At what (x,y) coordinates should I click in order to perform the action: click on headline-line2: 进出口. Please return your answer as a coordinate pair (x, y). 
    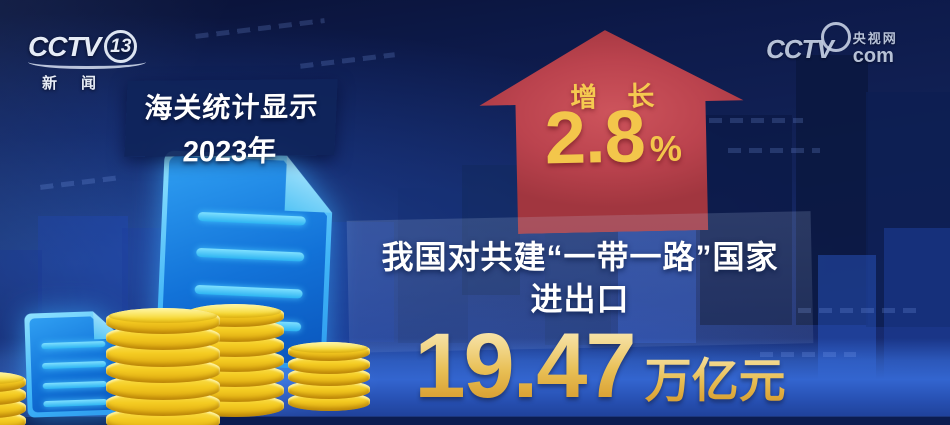
    Looking at the image, I should click on (580, 299).